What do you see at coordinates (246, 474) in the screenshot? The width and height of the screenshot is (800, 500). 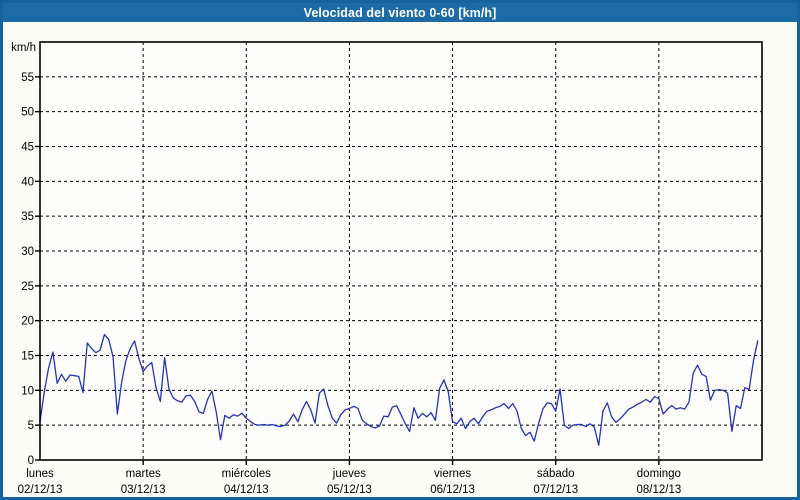 I see `x-day-name-label: miércoles` at bounding box center [246, 474].